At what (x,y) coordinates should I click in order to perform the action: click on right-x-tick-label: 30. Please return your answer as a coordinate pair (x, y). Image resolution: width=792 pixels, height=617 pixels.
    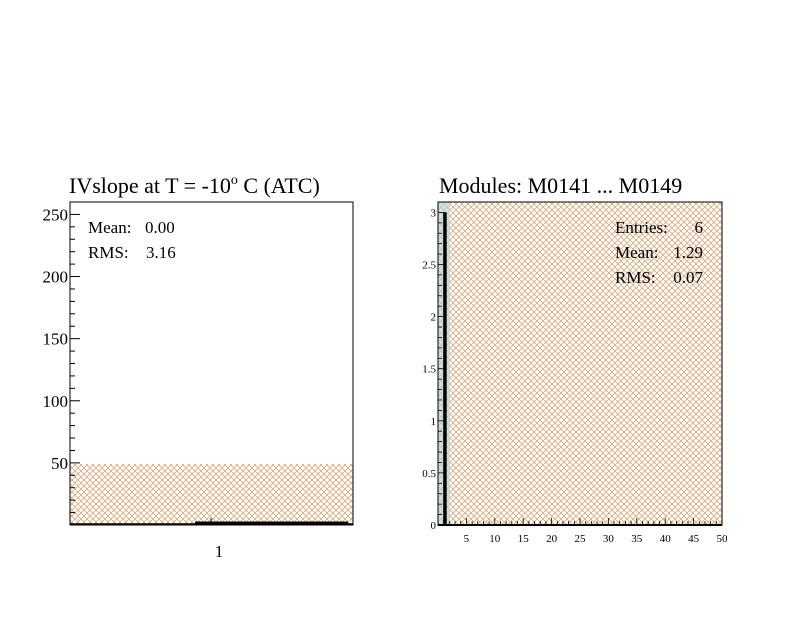
    Looking at the image, I should click on (609, 539).